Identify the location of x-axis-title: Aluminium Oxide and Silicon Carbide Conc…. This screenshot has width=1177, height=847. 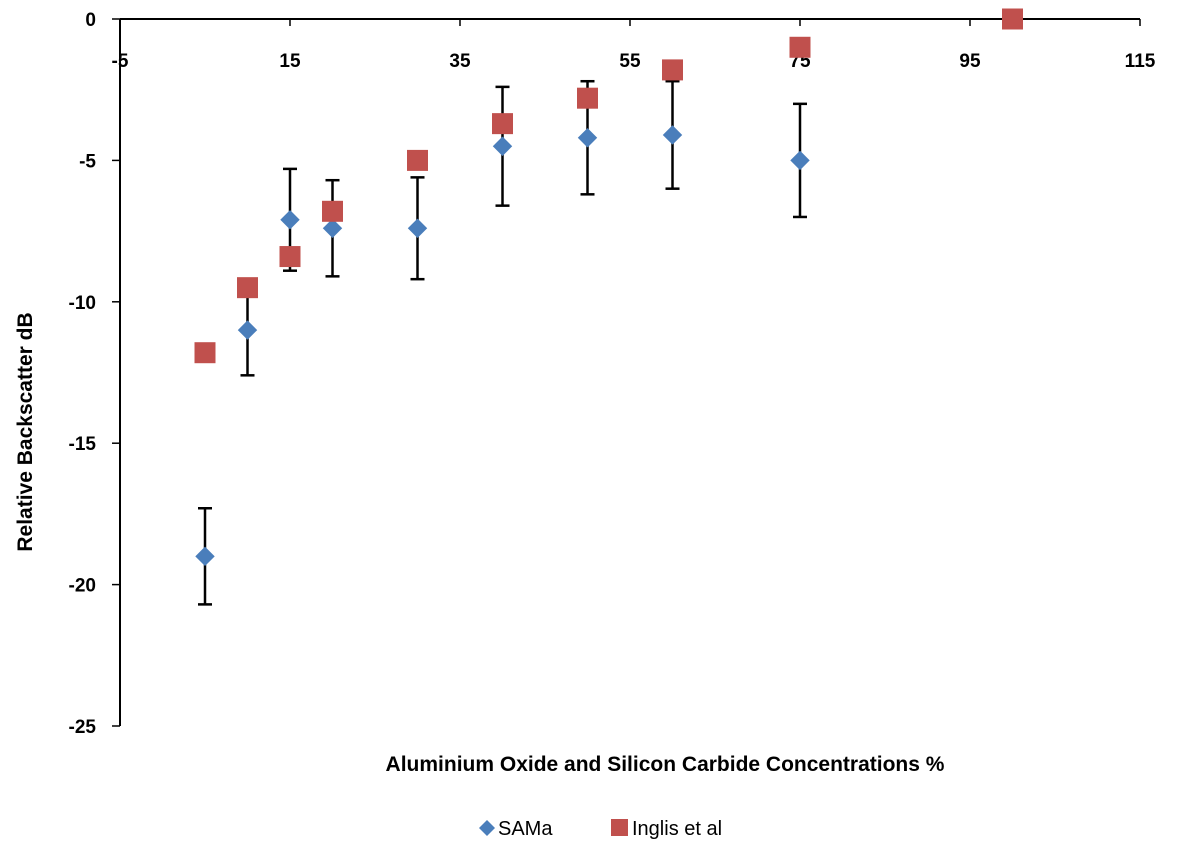
(665, 764).